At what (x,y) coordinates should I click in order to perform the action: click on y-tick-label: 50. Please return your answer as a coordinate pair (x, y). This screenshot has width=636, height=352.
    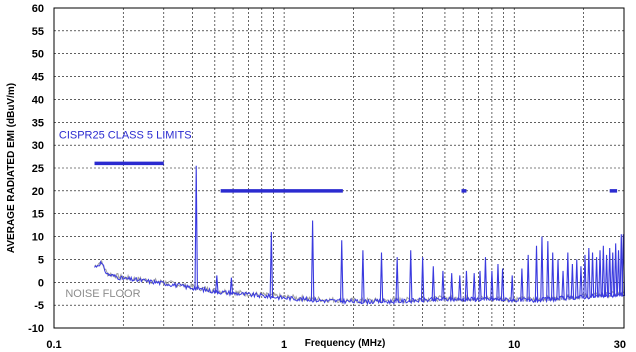
    Looking at the image, I should click on (38, 55).